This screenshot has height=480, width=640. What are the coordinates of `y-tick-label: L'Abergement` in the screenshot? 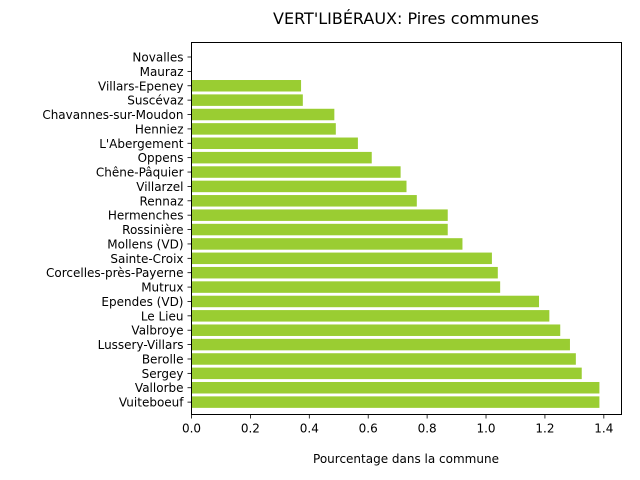 It's located at (141, 144).